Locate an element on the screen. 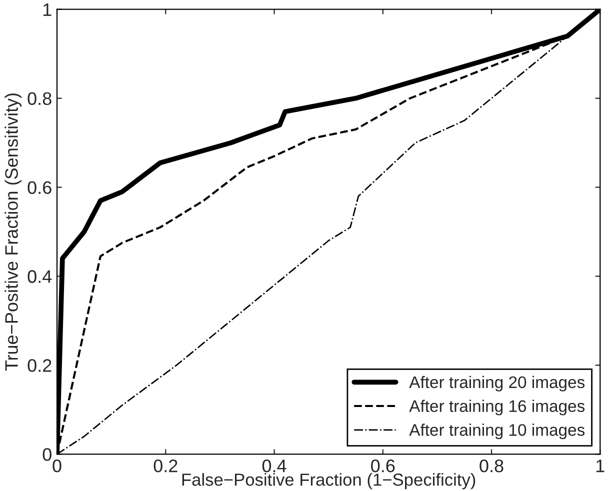  y-tick-label: 1 is located at coordinates (47, 9).